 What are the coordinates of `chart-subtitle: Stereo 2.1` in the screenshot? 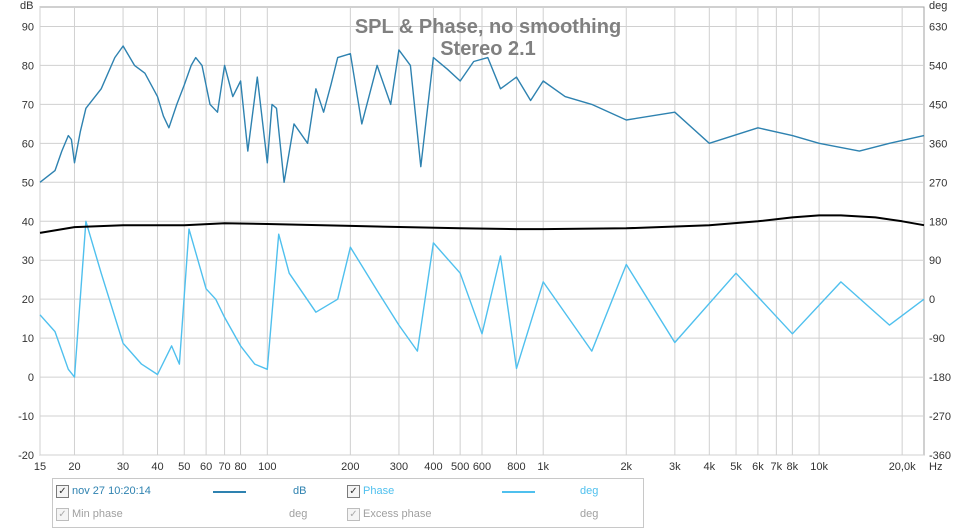 It's located at (488, 49).